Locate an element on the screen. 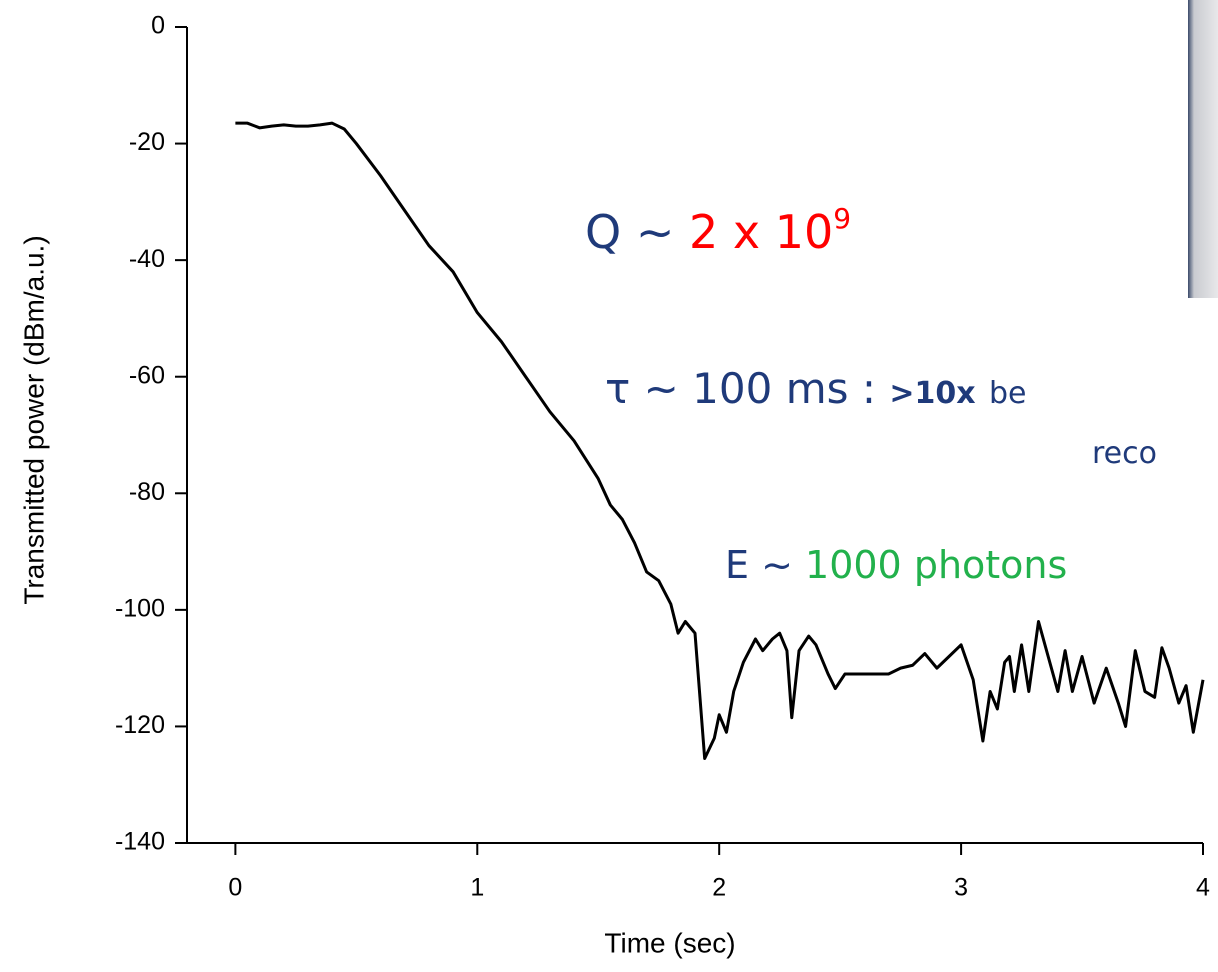 The height and width of the screenshot is (972, 1218). energy-prefix: E ~ is located at coordinates (759, 565).